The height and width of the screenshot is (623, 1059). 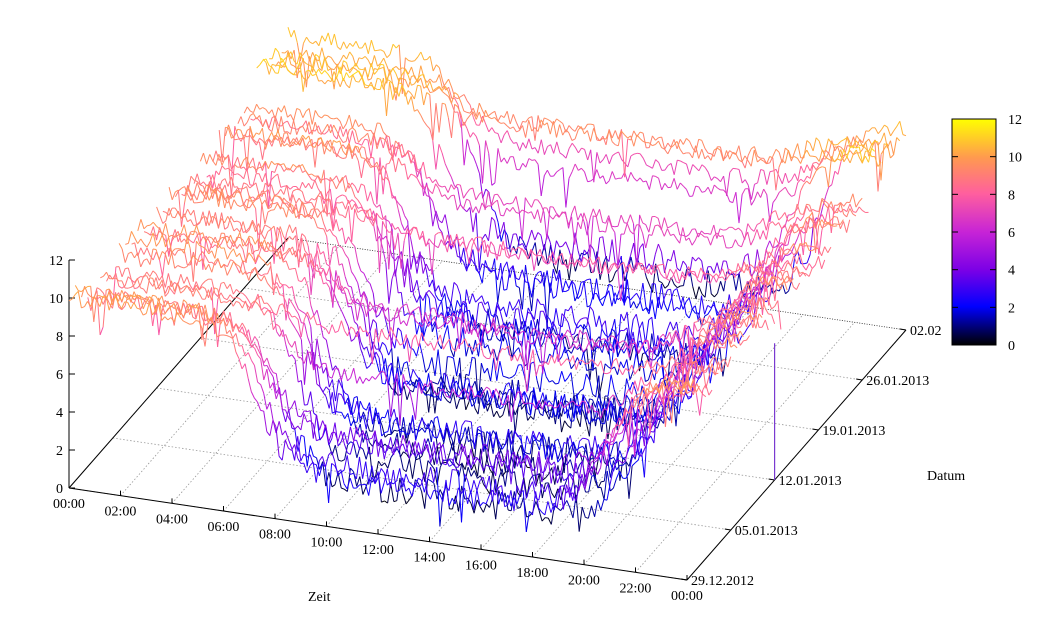 What do you see at coordinates (684, 579) in the screenshot?
I see `y-tick` at bounding box center [684, 579].